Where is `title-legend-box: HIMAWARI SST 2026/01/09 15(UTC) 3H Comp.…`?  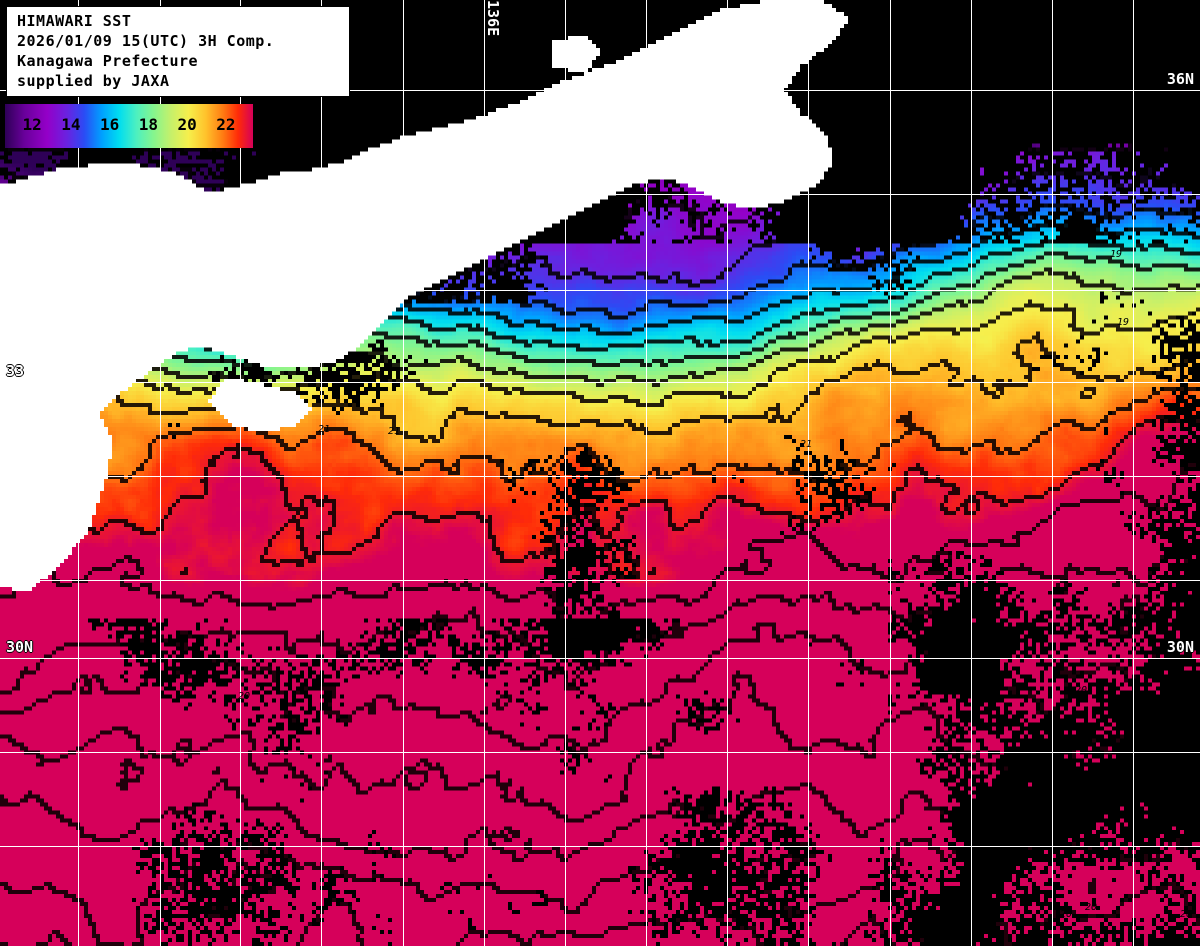 title-legend-box: HIMAWARI SST 2026/01/09 15(UTC) 3H Comp.… is located at coordinates (178, 51).